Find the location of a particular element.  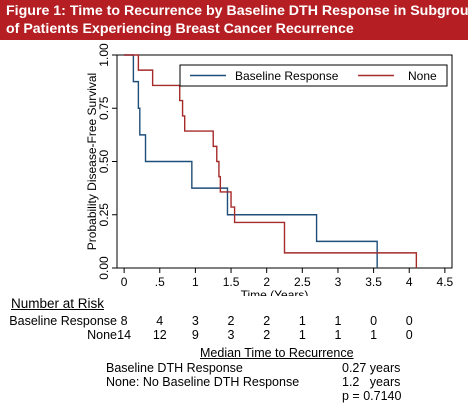

x-tick-label: .5 is located at coordinates (160, 282).